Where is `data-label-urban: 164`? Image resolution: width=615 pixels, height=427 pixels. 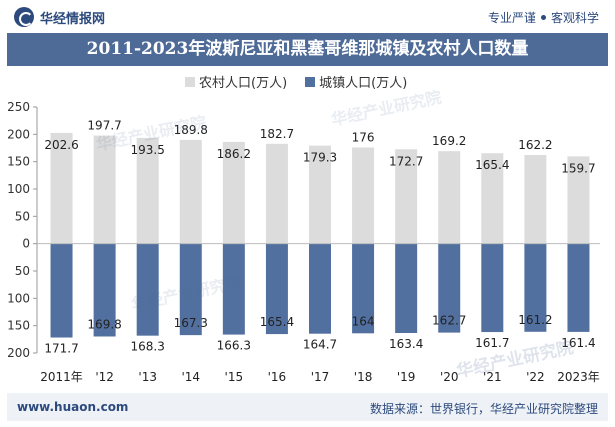 data-label-urban: 164 is located at coordinates (363, 321).